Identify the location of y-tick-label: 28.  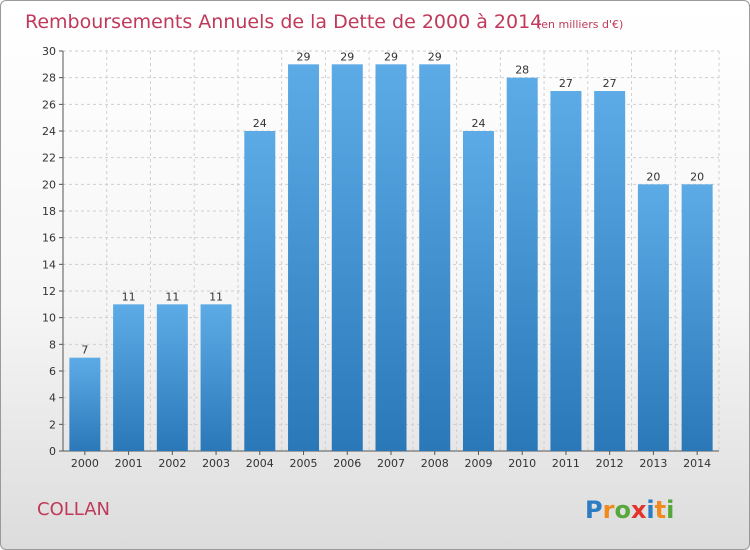
(49, 78).